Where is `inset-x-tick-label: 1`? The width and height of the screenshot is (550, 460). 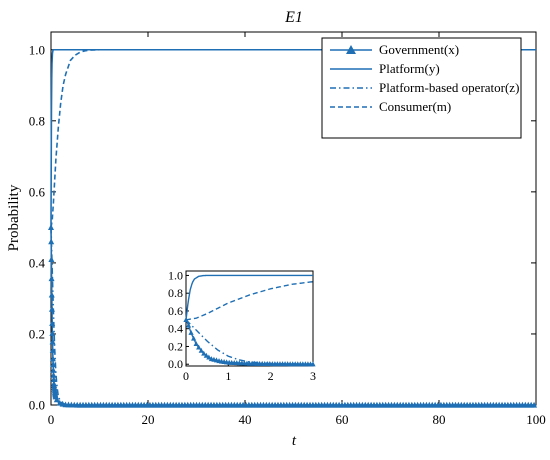
inset-x-tick-label: 1 is located at coordinates (228, 376).